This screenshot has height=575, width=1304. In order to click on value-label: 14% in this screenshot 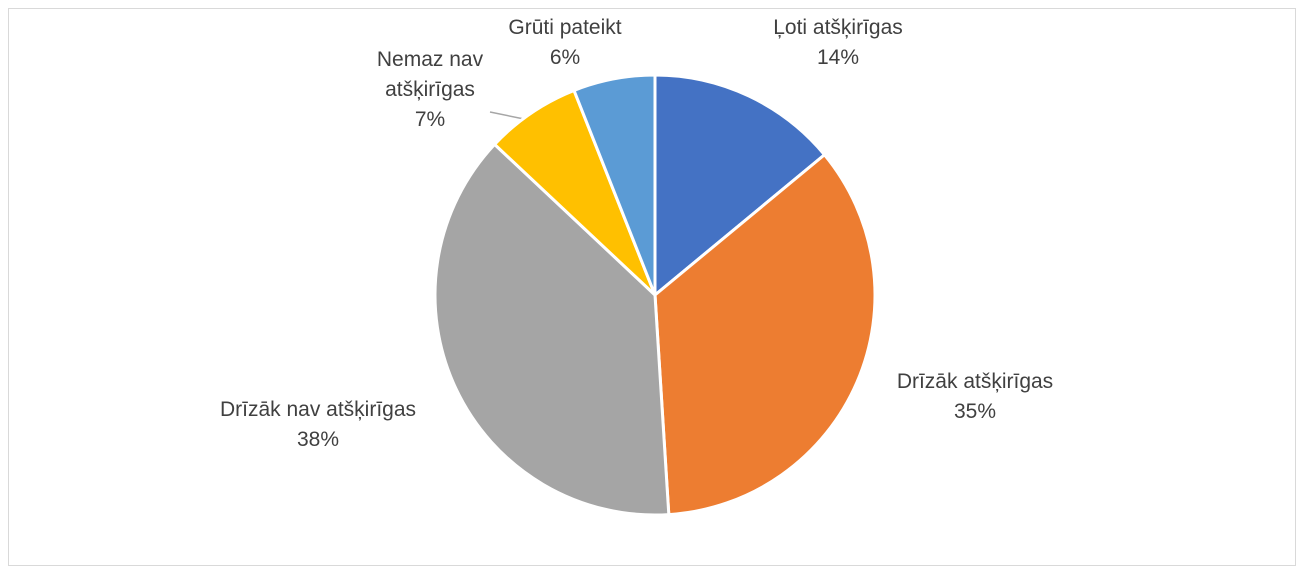, I will do `click(838, 57)`.